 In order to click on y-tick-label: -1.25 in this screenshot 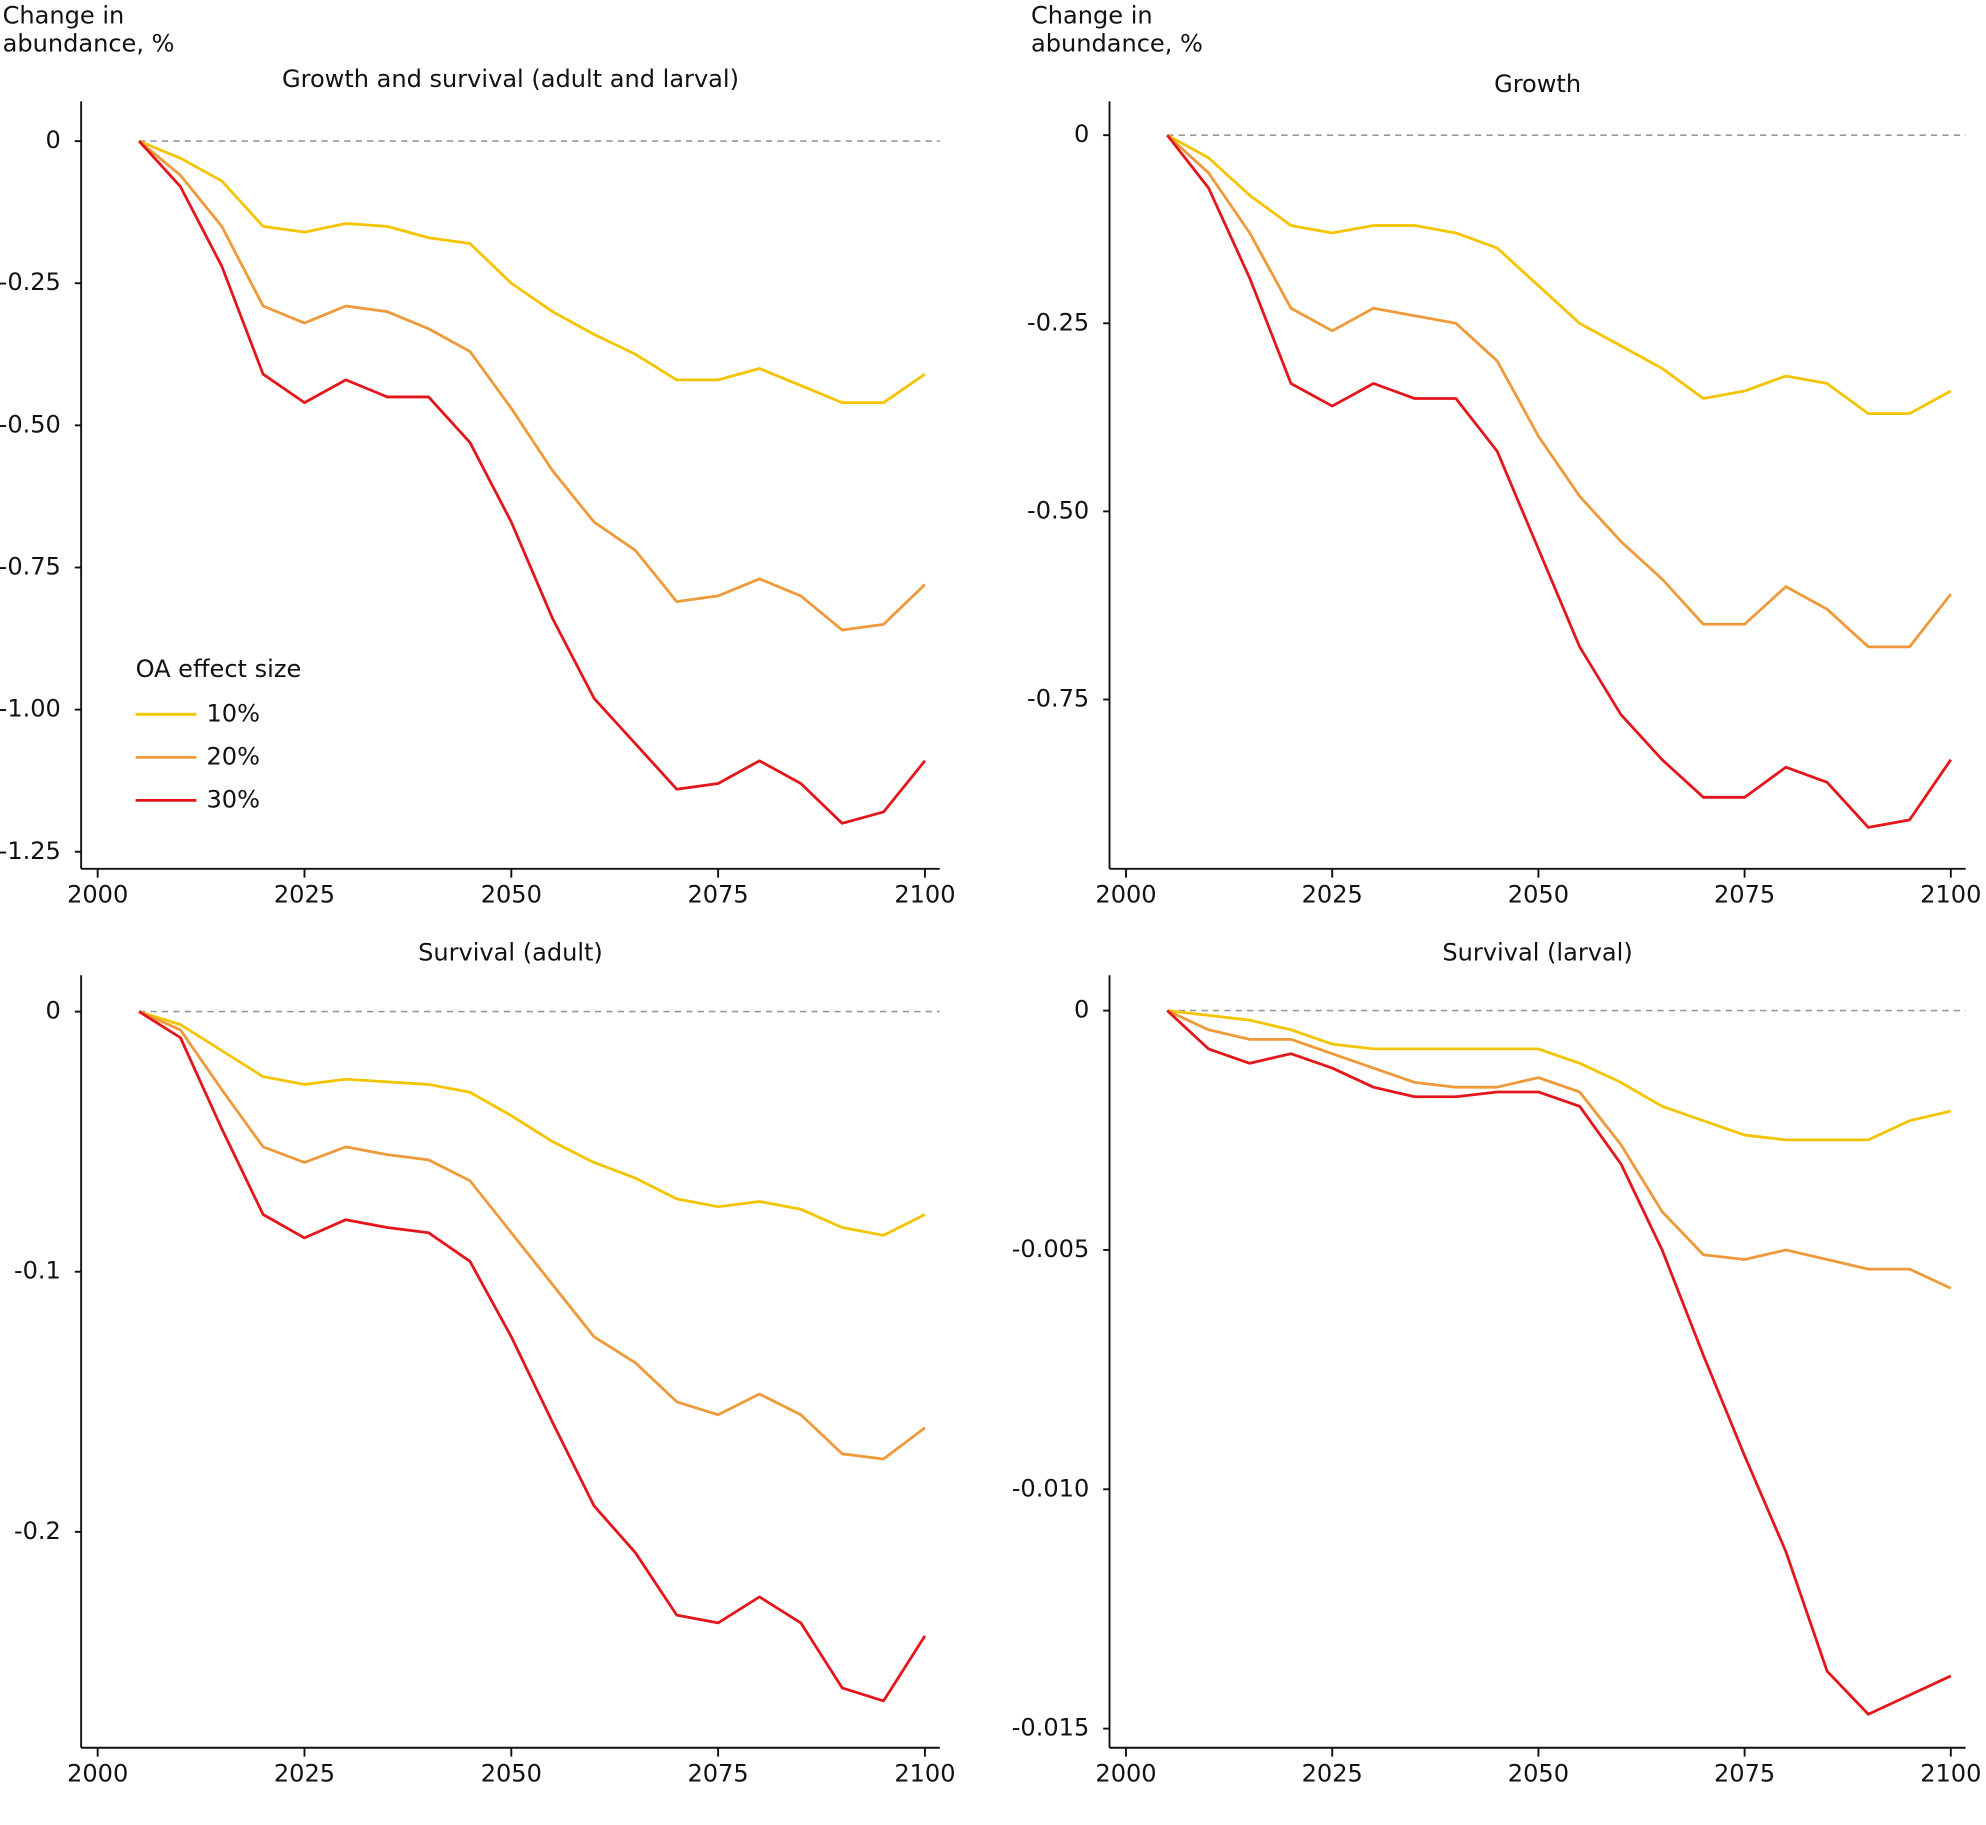, I will do `click(30, 851)`.